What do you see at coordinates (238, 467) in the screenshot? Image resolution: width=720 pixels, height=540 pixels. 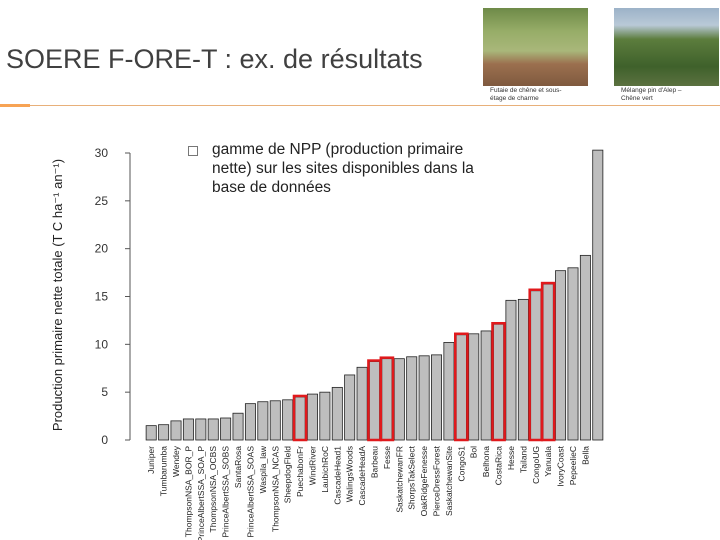 I see `x-tick-label: SantaRosa` at bounding box center [238, 467].